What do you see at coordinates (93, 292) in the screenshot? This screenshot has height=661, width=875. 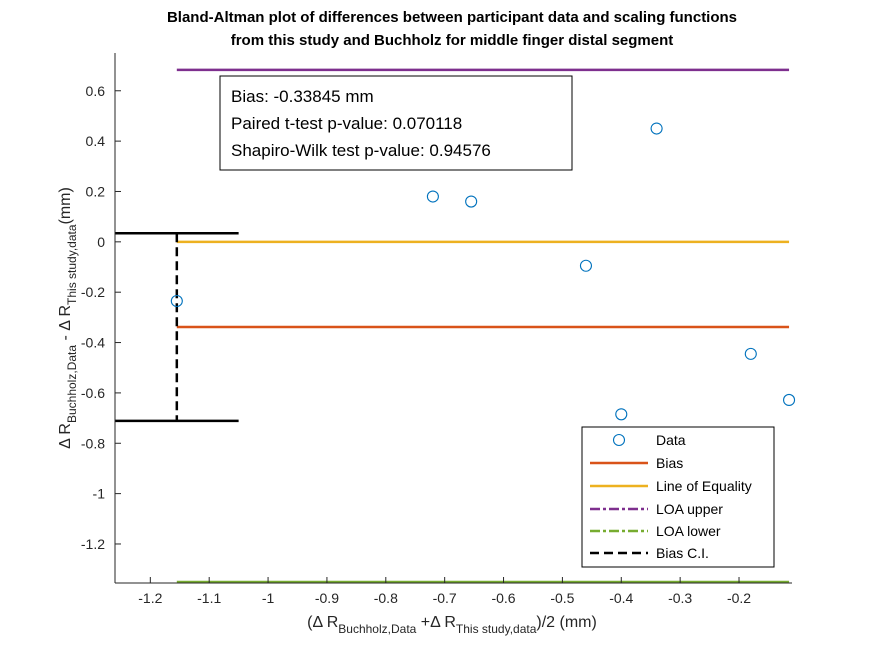 I see `y-tick-label: -0.2` at bounding box center [93, 292].